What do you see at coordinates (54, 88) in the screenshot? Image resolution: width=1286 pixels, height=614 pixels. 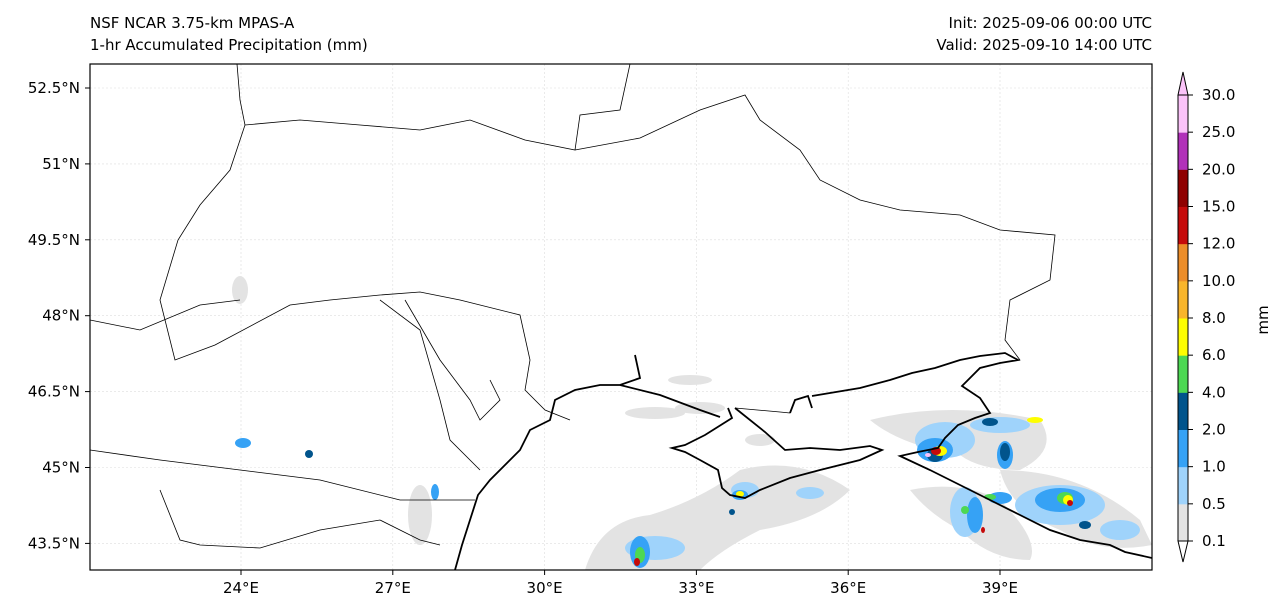 I see `lat-tick-label: 52.5°N` at bounding box center [54, 88].